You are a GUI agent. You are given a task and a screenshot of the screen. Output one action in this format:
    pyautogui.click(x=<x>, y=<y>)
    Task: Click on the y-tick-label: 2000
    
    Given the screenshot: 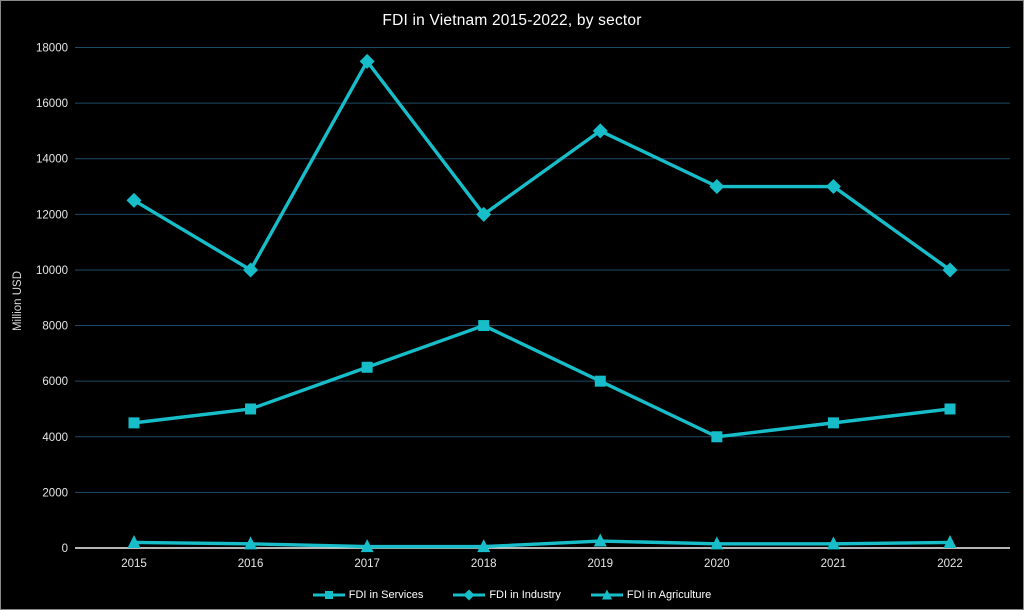 What is the action you would take?
    pyautogui.click(x=55, y=493)
    